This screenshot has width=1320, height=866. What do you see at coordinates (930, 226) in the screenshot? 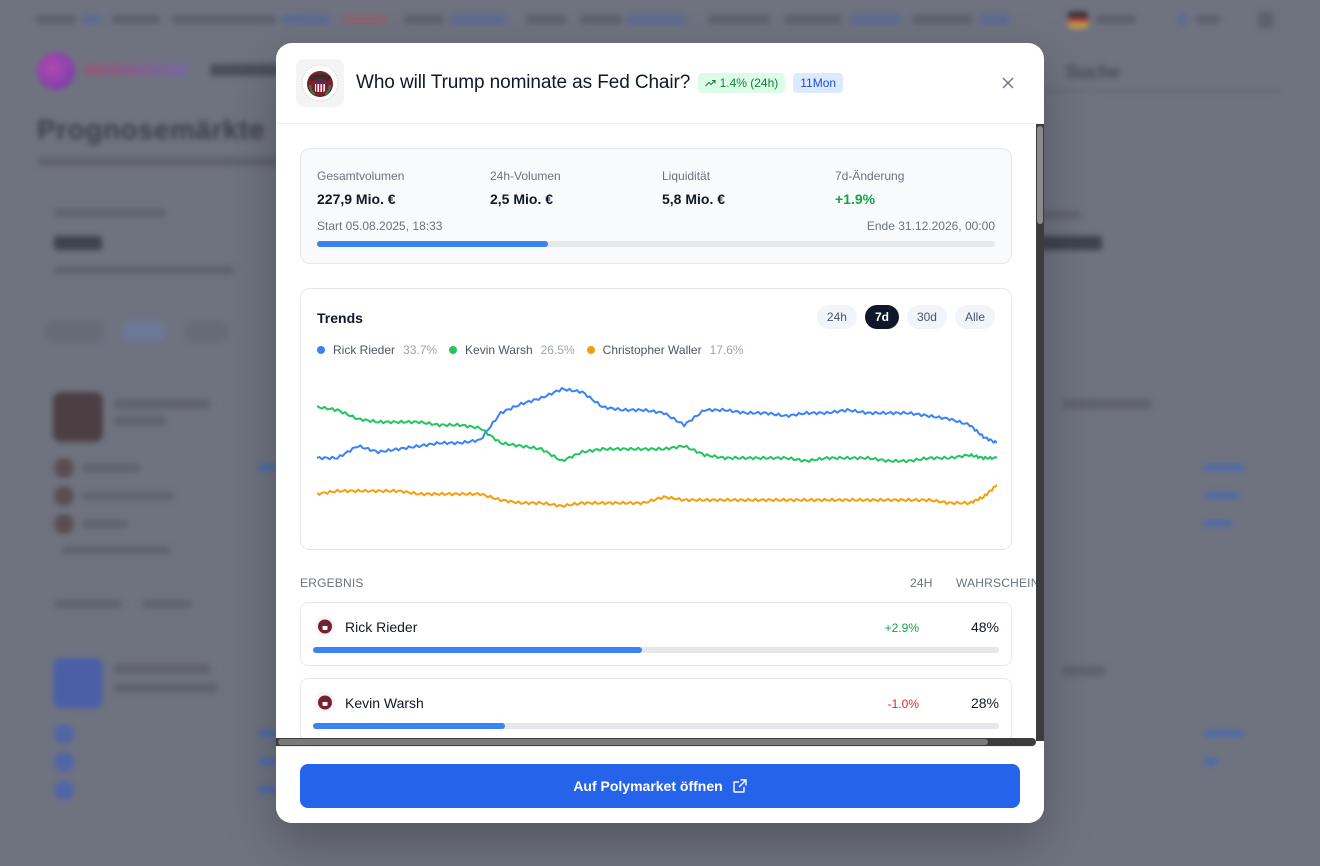
I see `end-date: Ende 31.12.2026, 00:00` at bounding box center [930, 226].